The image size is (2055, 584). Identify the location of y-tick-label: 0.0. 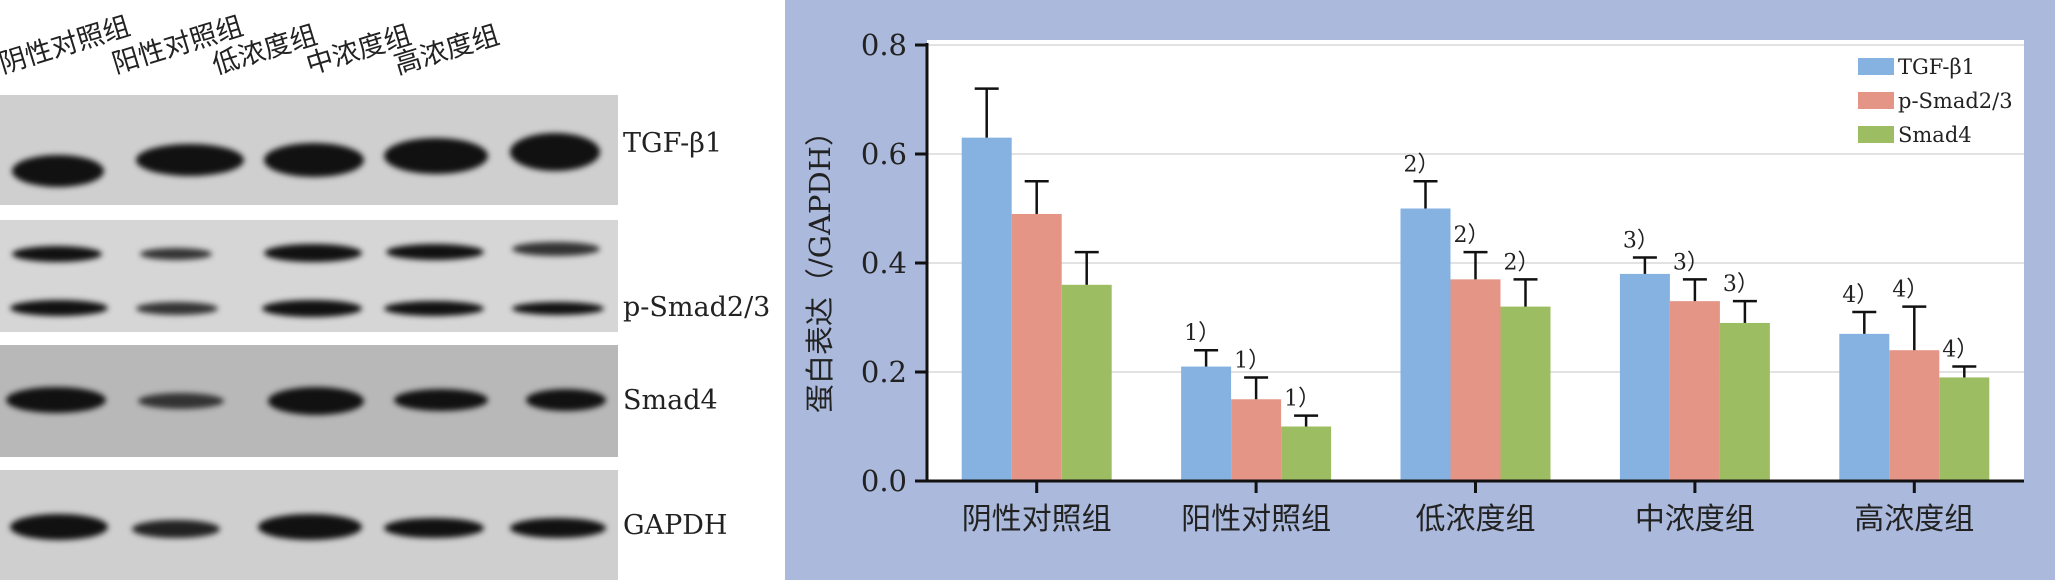
(884, 481).